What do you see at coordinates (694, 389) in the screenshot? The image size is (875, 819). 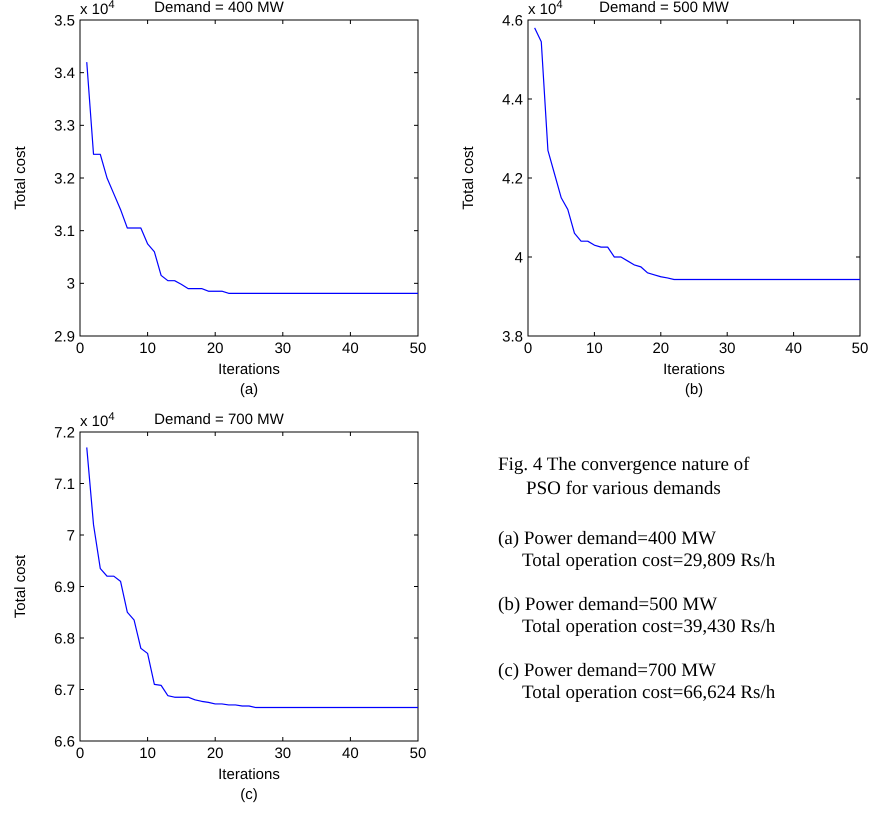 I see `text: (b)` at bounding box center [694, 389].